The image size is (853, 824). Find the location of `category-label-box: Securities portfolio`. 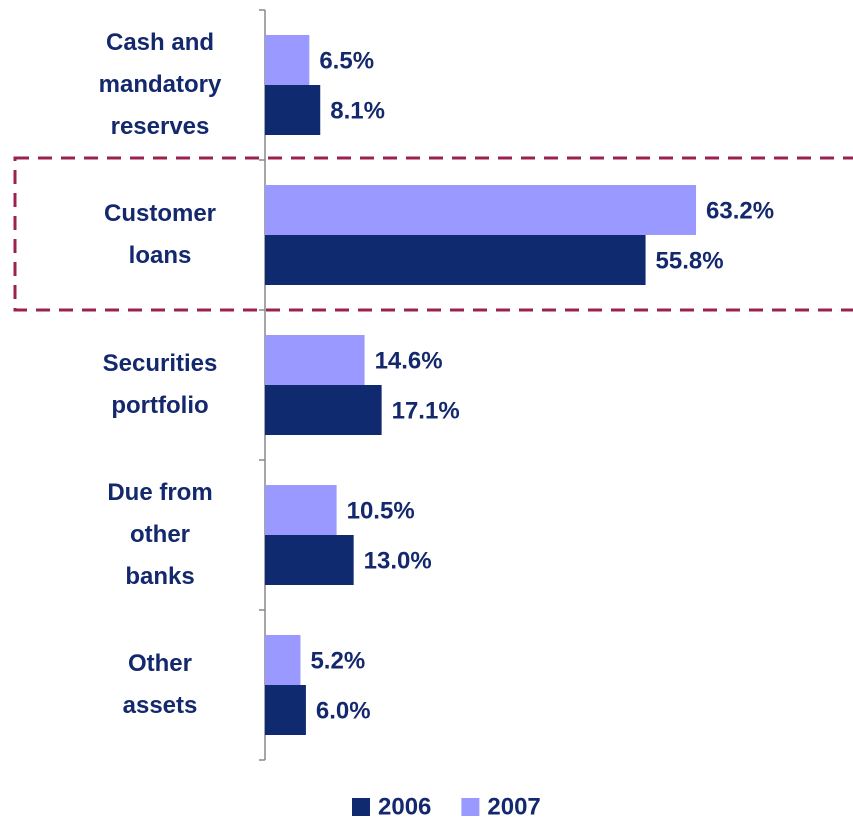

category-label-box: Securities portfolio is located at coordinates (160, 385).